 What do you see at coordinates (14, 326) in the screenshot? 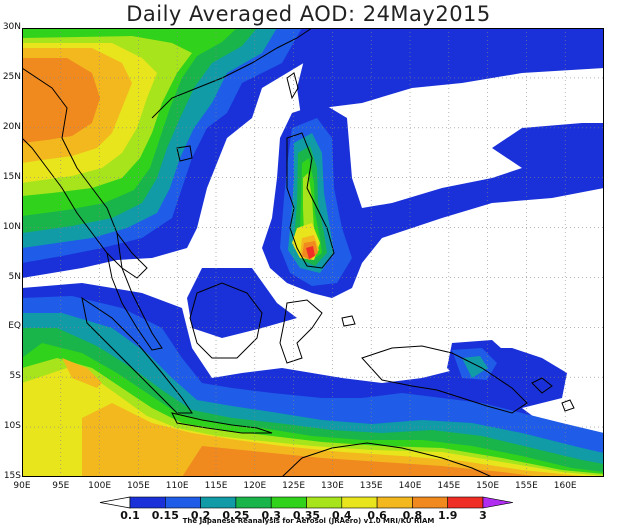
I see `lat-tick-label: EQ` at bounding box center [14, 326].